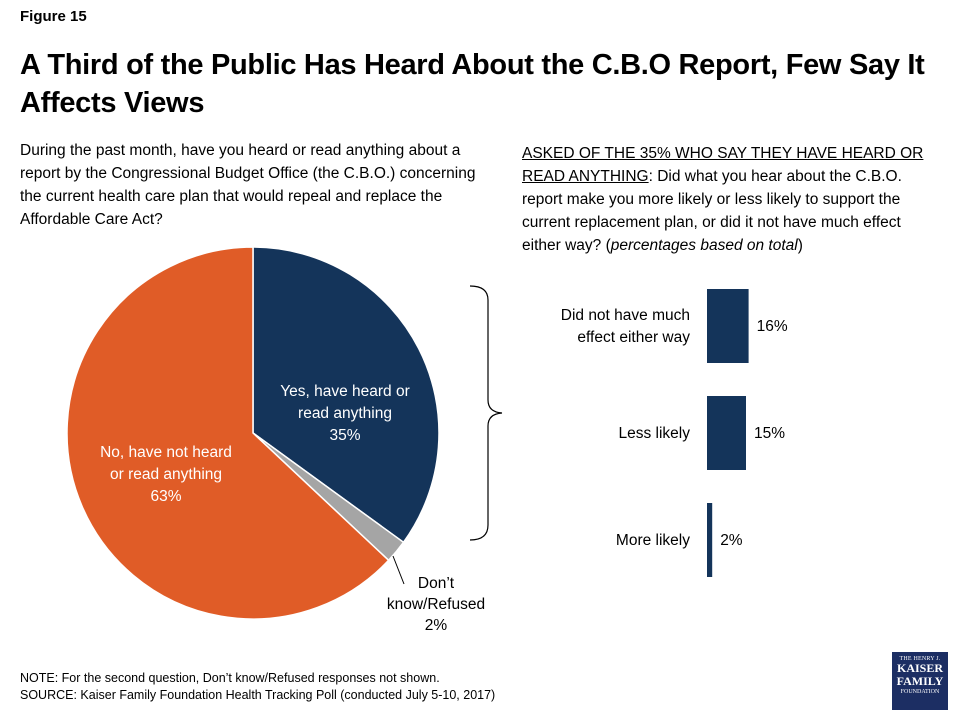 Image resolution: width=960 pixels, height=720 pixels. Describe the element at coordinates (625, 315) in the screenshot. I see `bar-category-label: Did not have much` at that location.